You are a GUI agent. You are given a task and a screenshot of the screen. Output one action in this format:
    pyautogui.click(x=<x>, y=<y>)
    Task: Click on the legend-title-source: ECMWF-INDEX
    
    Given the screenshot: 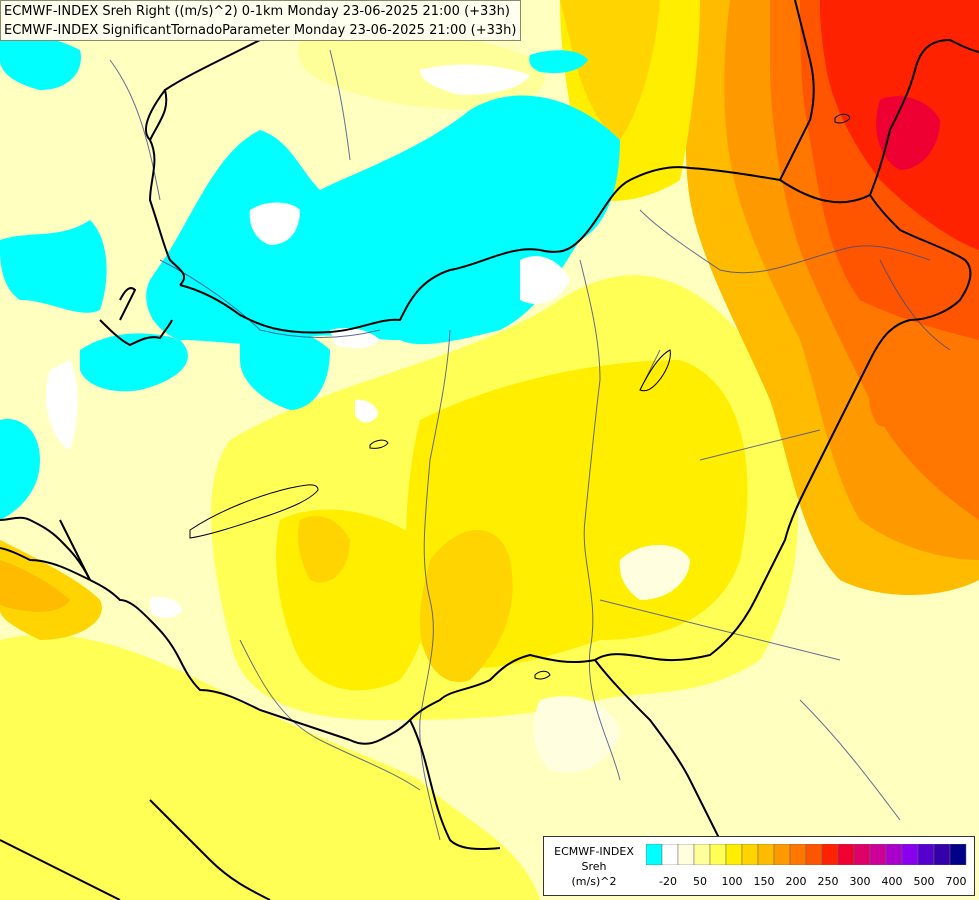 What is the action you would take?
    pyautogui.click(x=594, y=851)
    